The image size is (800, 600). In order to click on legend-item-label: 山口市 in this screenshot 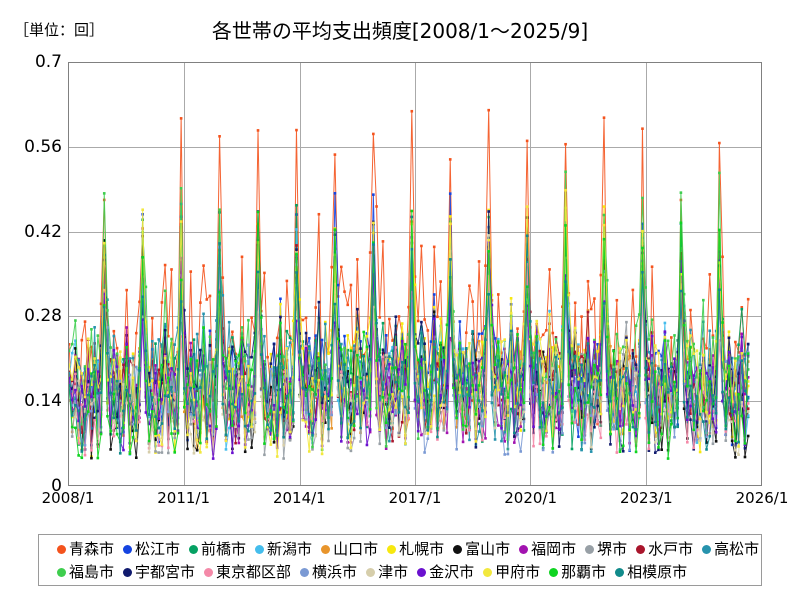, I will do `click(356, 549)`.